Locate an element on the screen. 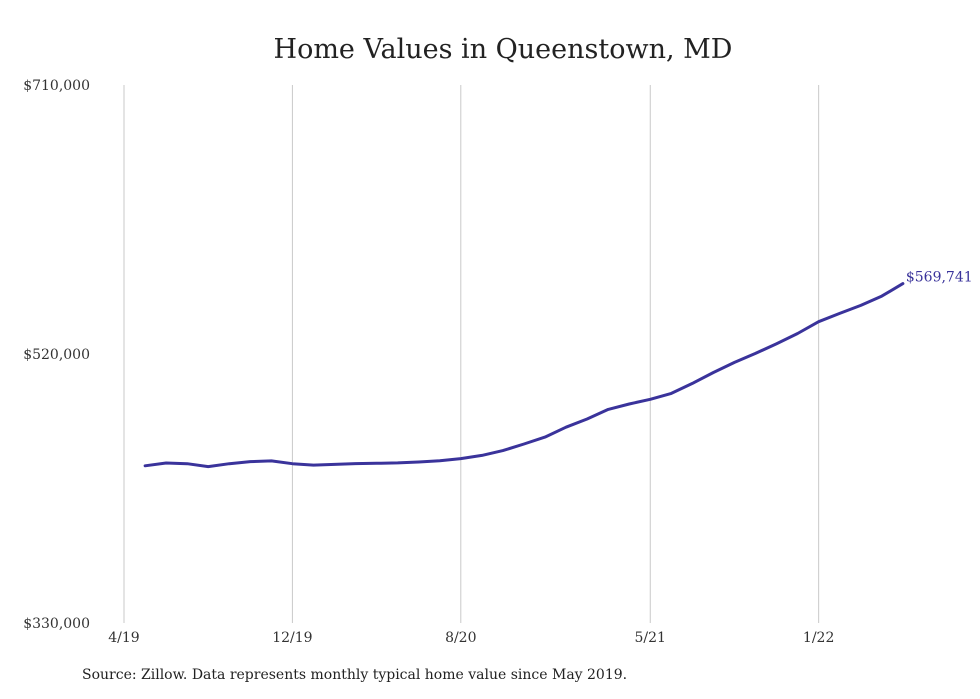 The height and width of the screenshot is (699, 980). chart-title: Home Values in Queenstown, MD is located at coordinates (503, 49).